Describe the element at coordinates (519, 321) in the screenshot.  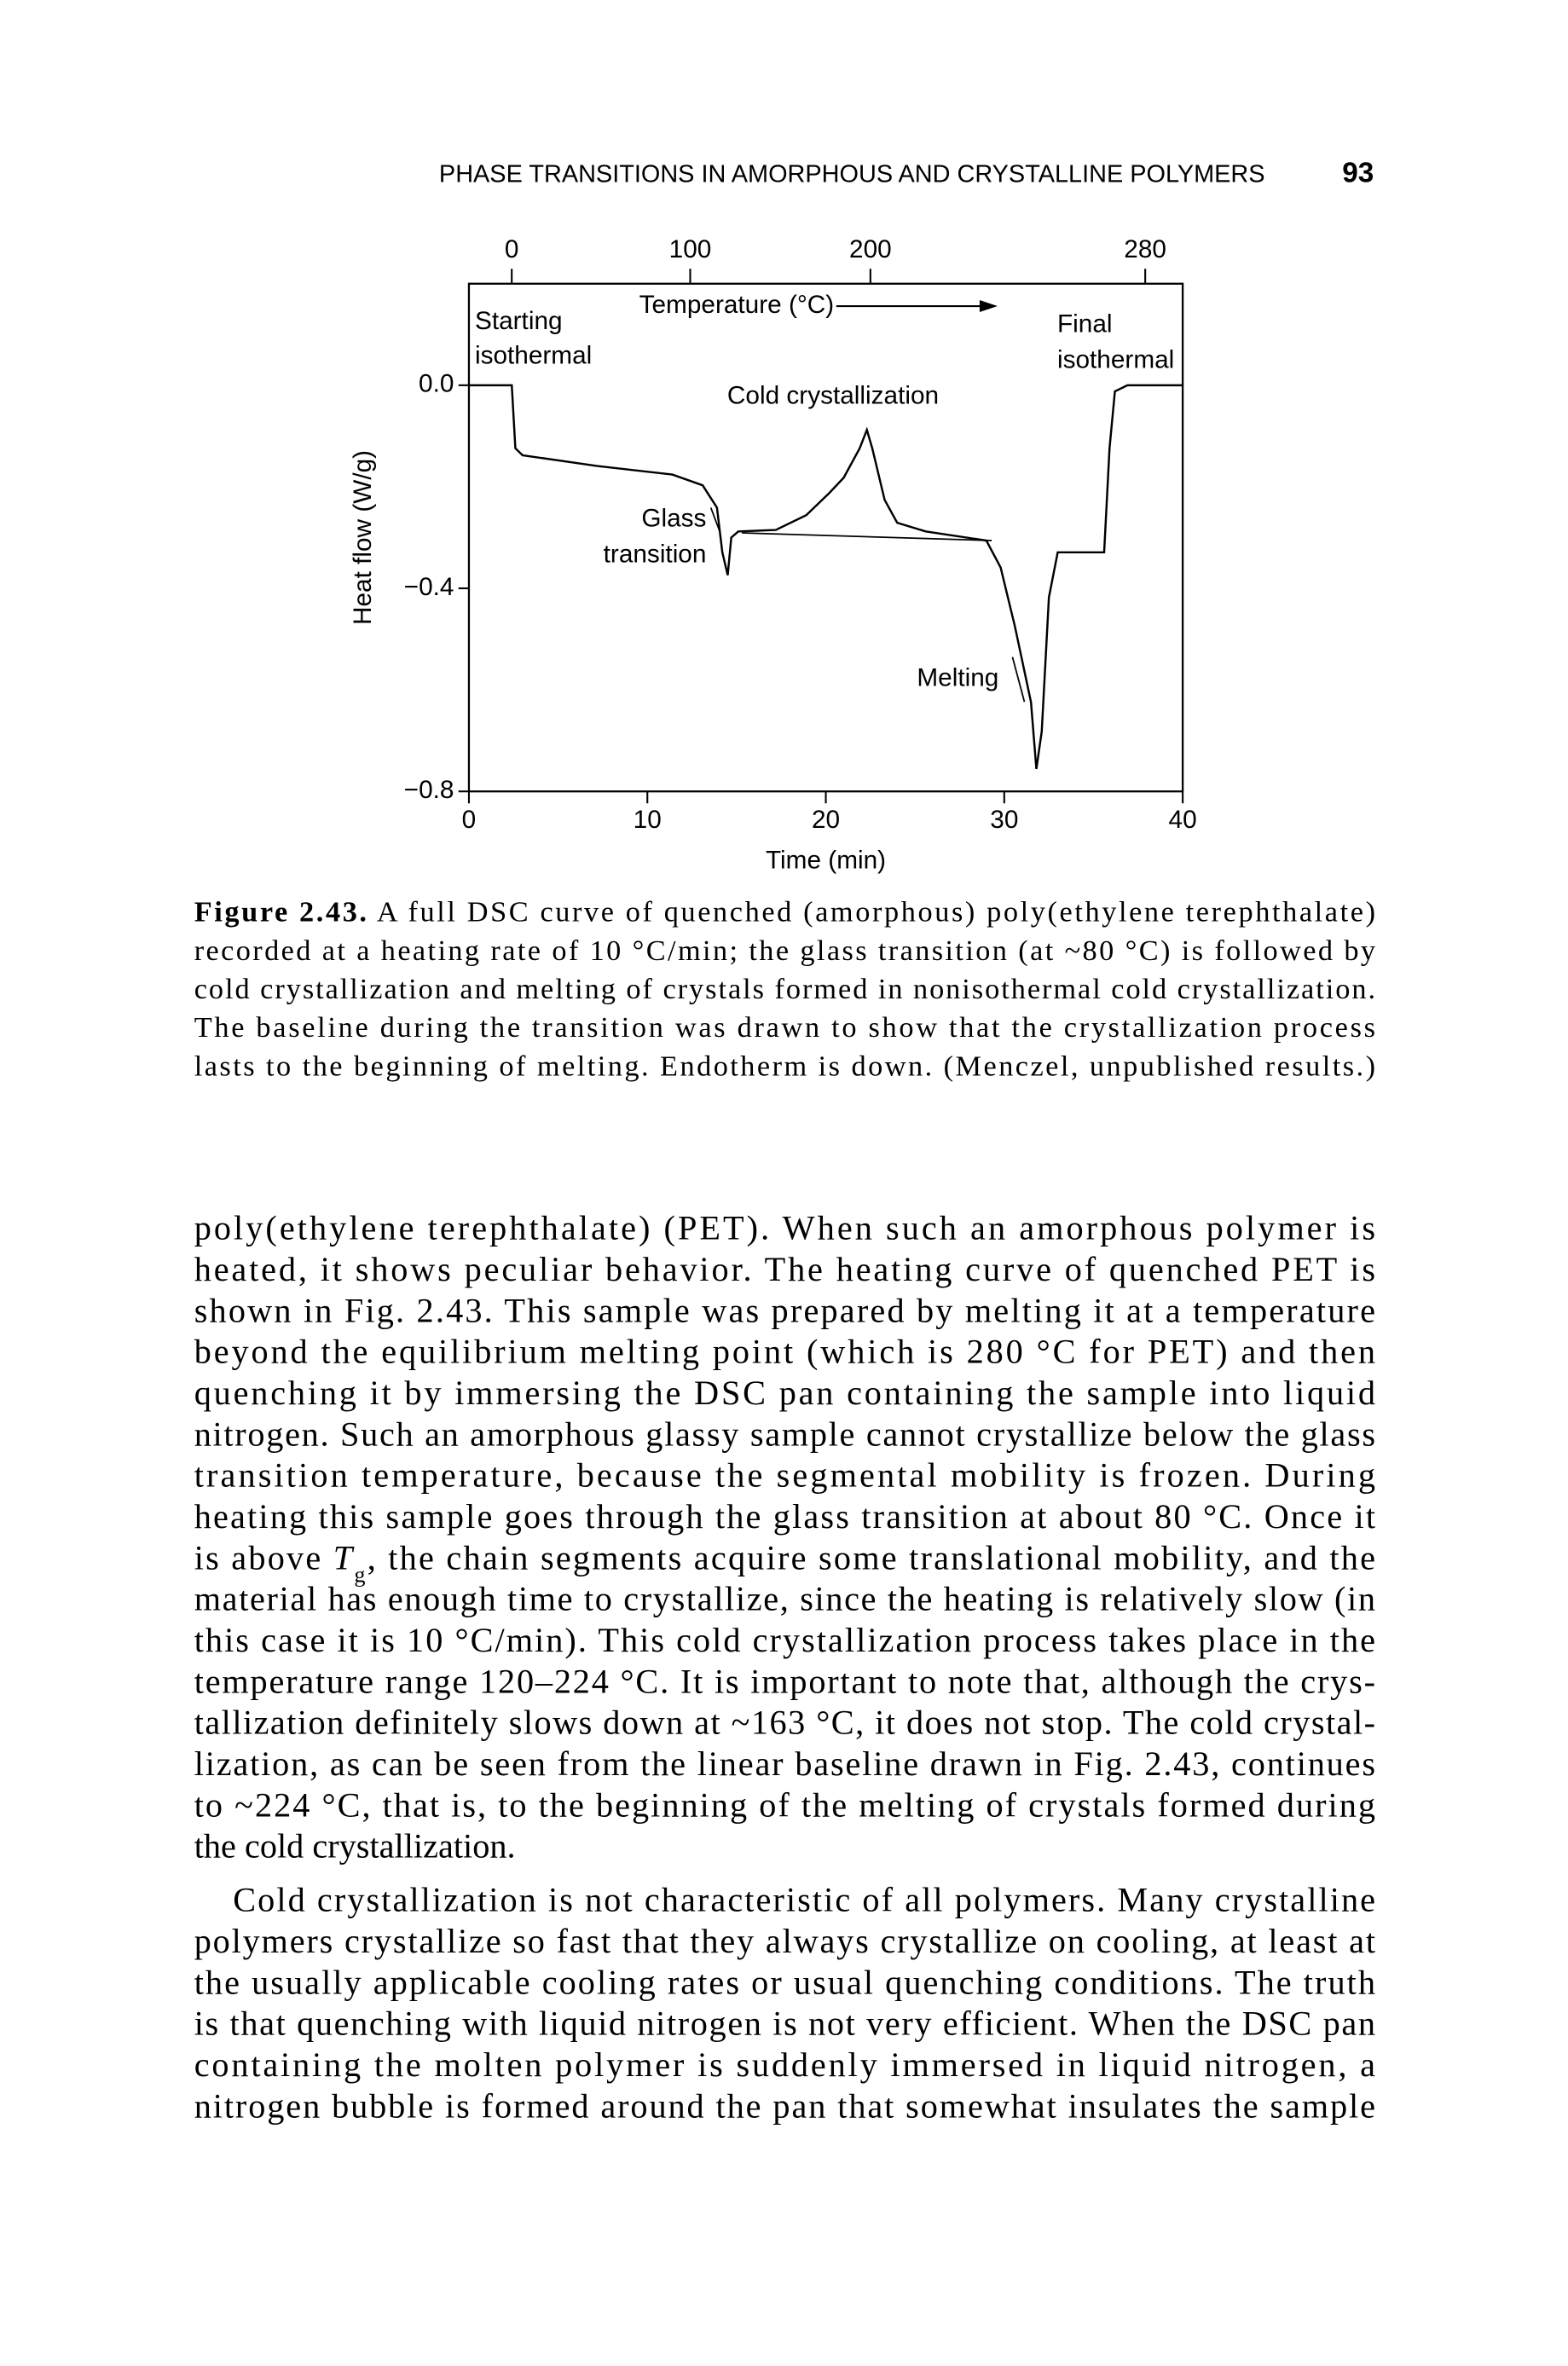
I see `annotation: Starting` at that location.